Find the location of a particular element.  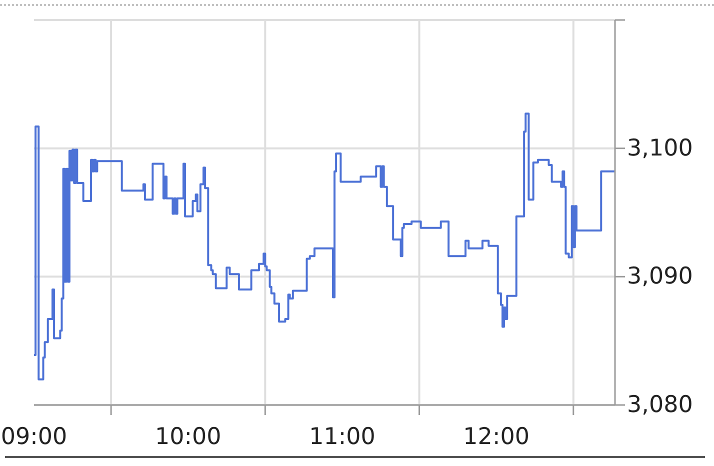

x-tick-label: 11:00 is located at coordinates (342, 437).